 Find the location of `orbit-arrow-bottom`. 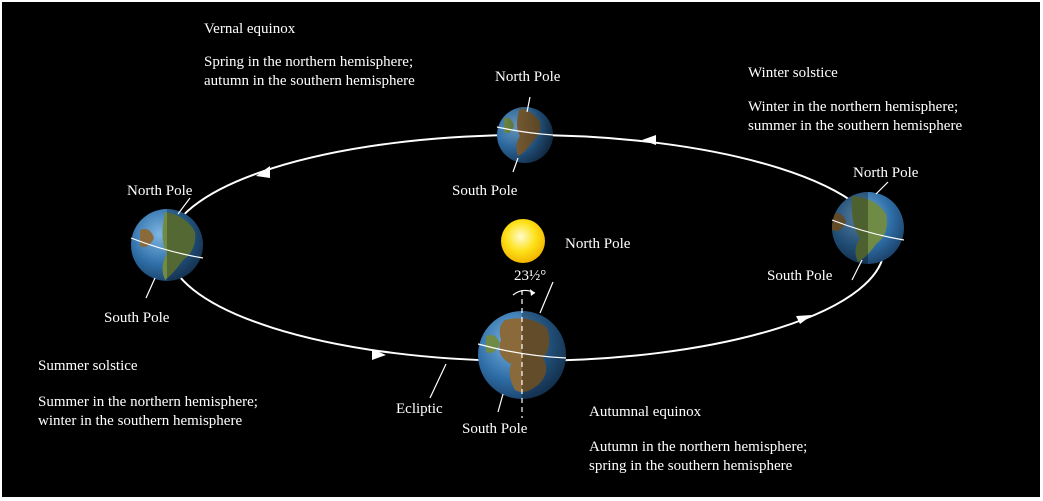

orbit-arrow-bottom is located at coordinates (379, 354).